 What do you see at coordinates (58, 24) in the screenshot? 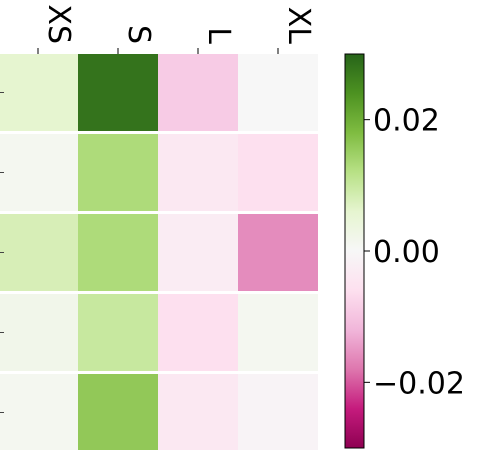
I see `x-tick-label-0: XS` at bounding box center [58, 24].